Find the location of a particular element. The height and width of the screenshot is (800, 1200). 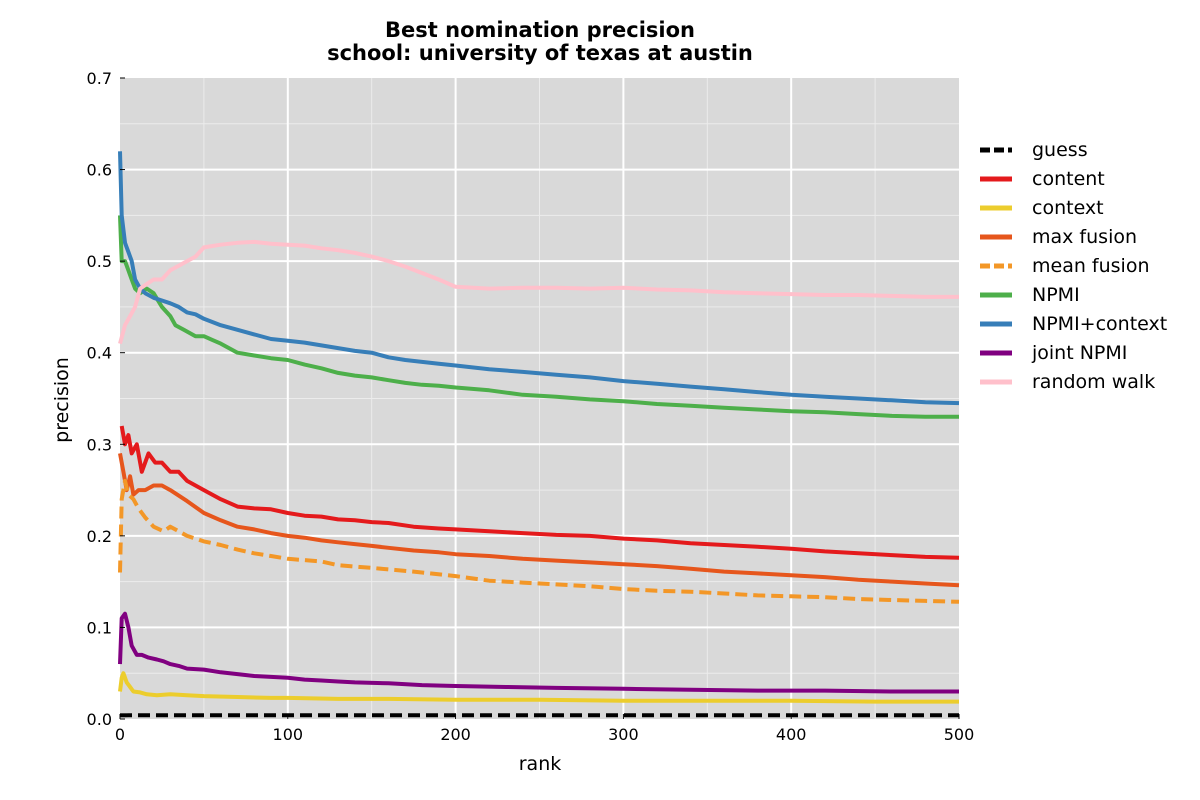

y-axis-label: precision is located at coordinates (62, 400).